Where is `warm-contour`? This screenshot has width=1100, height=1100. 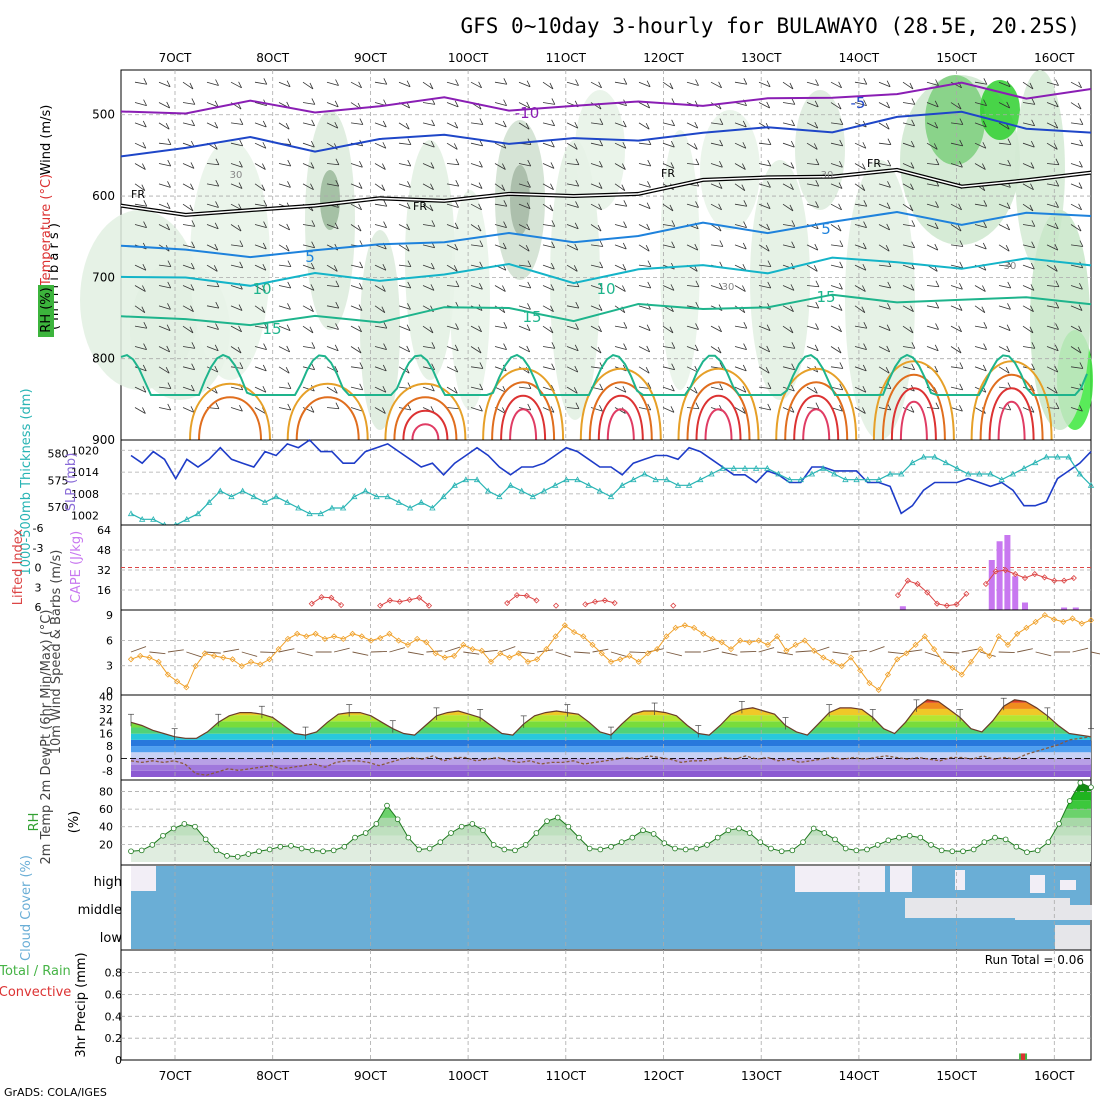 warm-contour is located at coordinates (1011, 400).